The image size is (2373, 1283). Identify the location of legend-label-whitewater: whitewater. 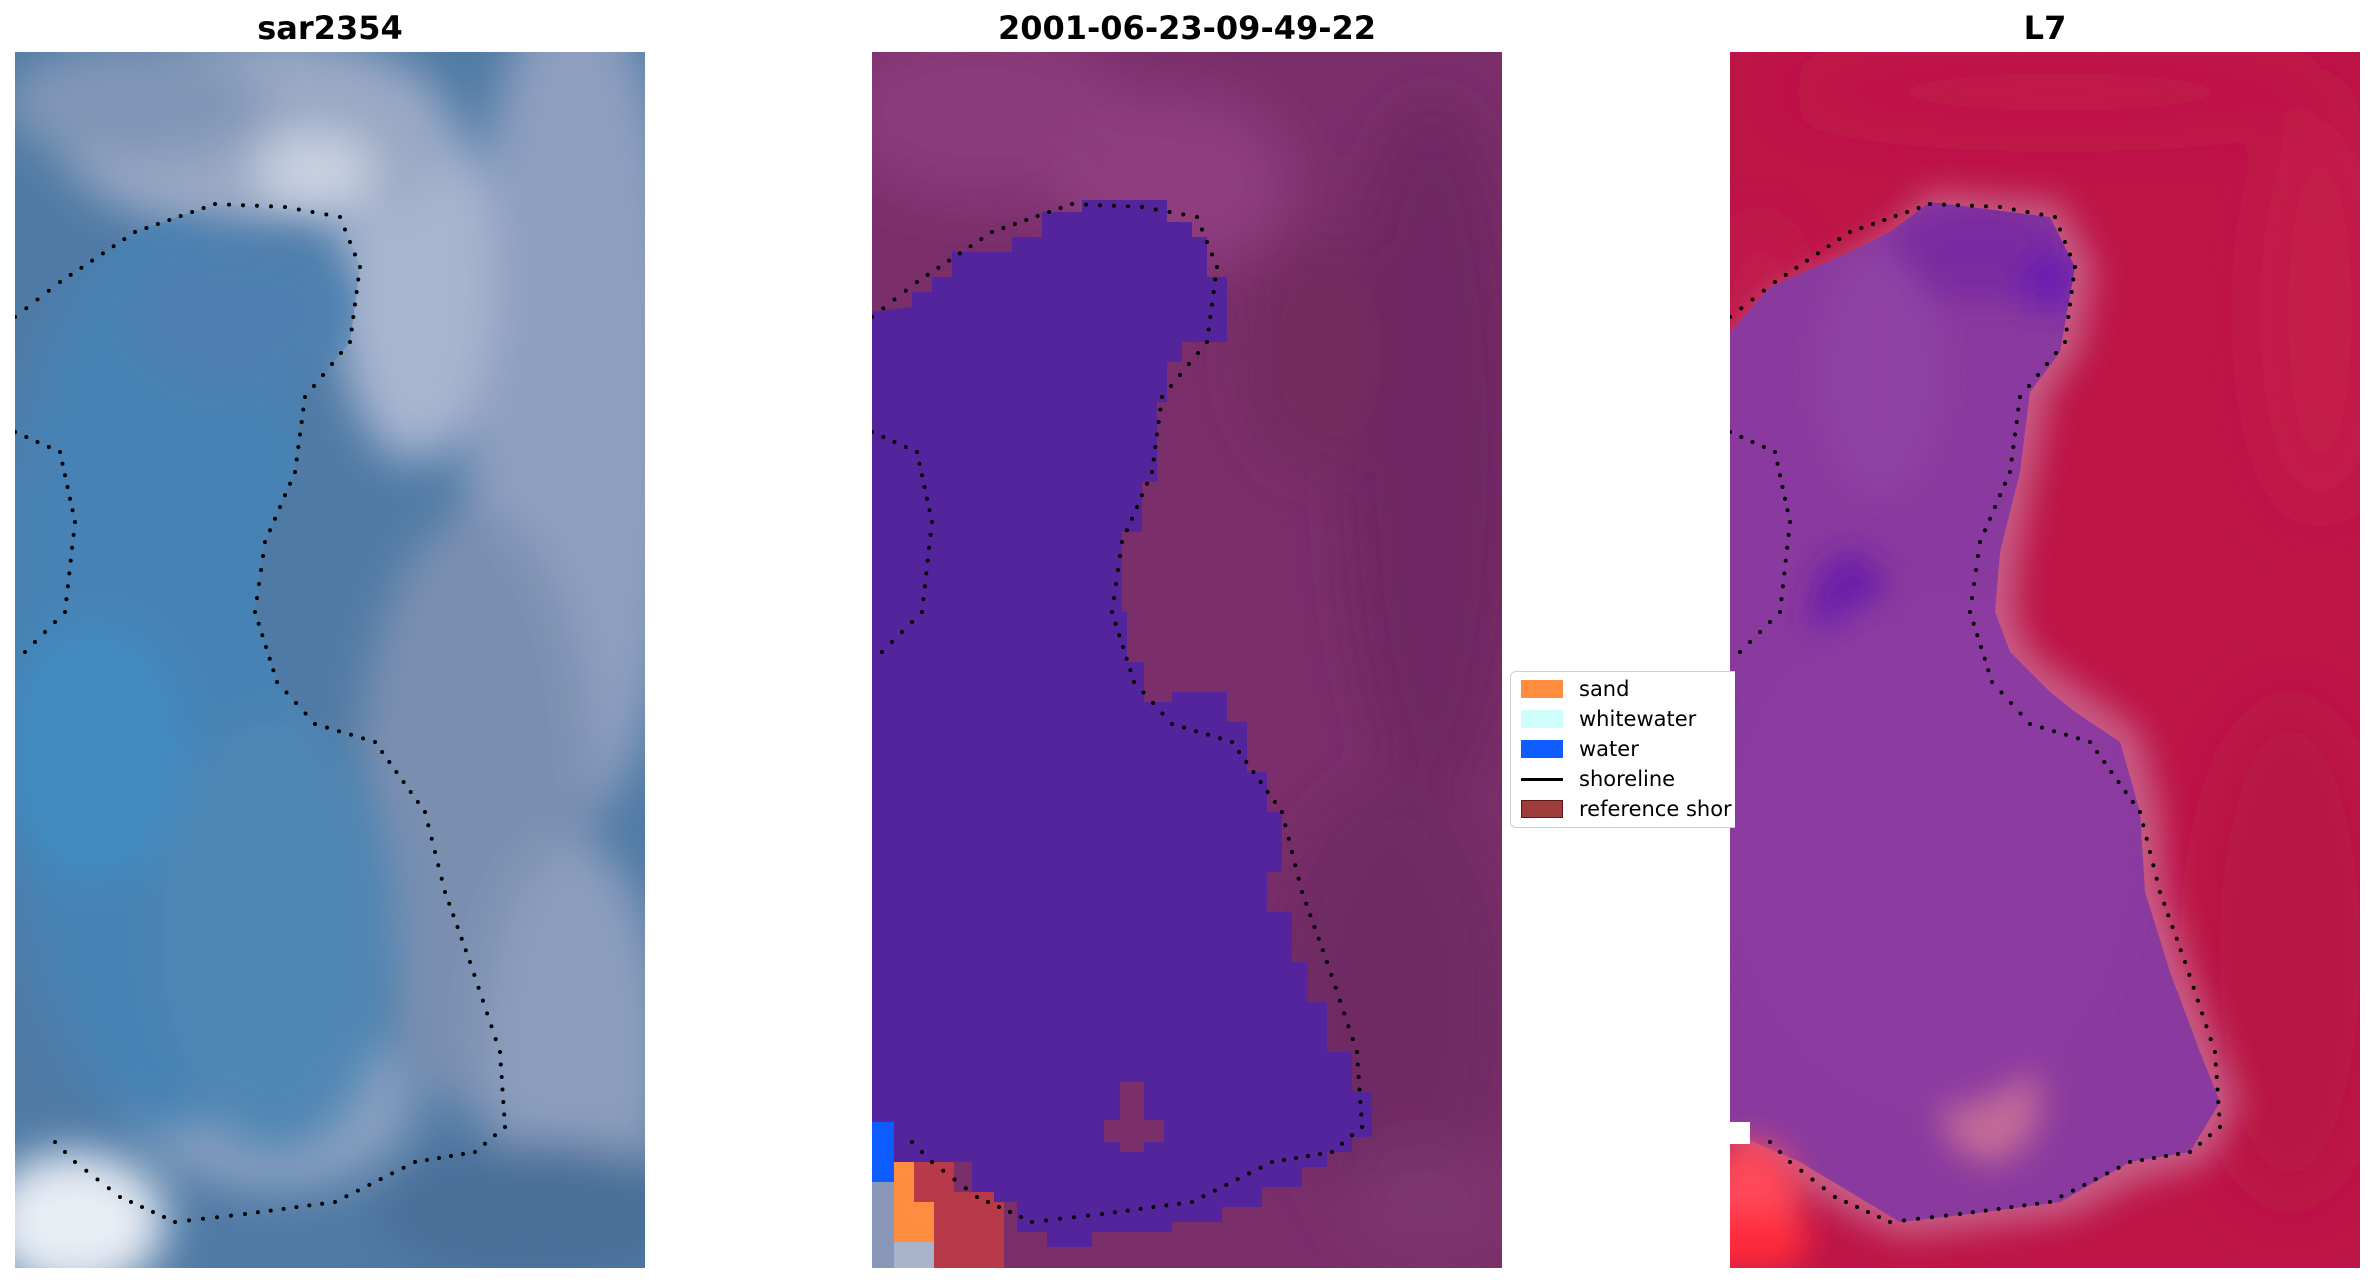
(1638, 719).